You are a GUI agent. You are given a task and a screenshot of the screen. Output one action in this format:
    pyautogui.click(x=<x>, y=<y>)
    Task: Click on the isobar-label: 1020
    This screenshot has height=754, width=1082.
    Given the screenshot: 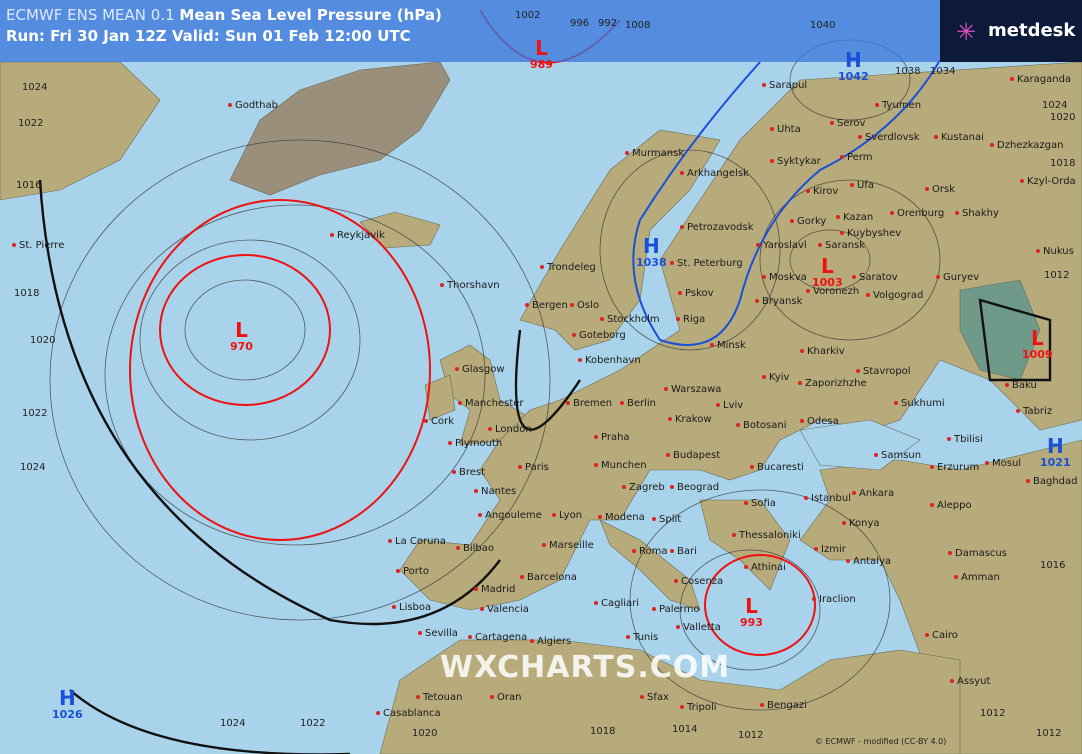 What is the action you would take?
    pyautogui.click(x=425, y=733)
    